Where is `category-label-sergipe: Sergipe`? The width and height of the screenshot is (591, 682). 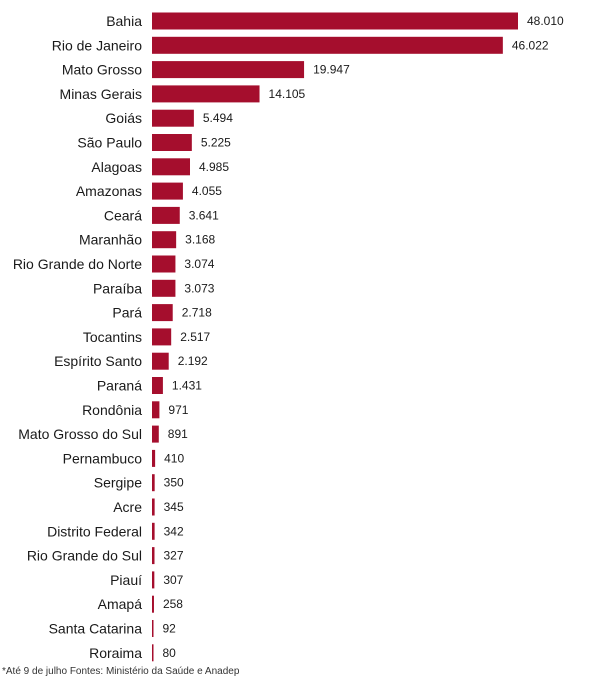 category-label-sergipe: Sergipe is located at coordinates (118, 483).